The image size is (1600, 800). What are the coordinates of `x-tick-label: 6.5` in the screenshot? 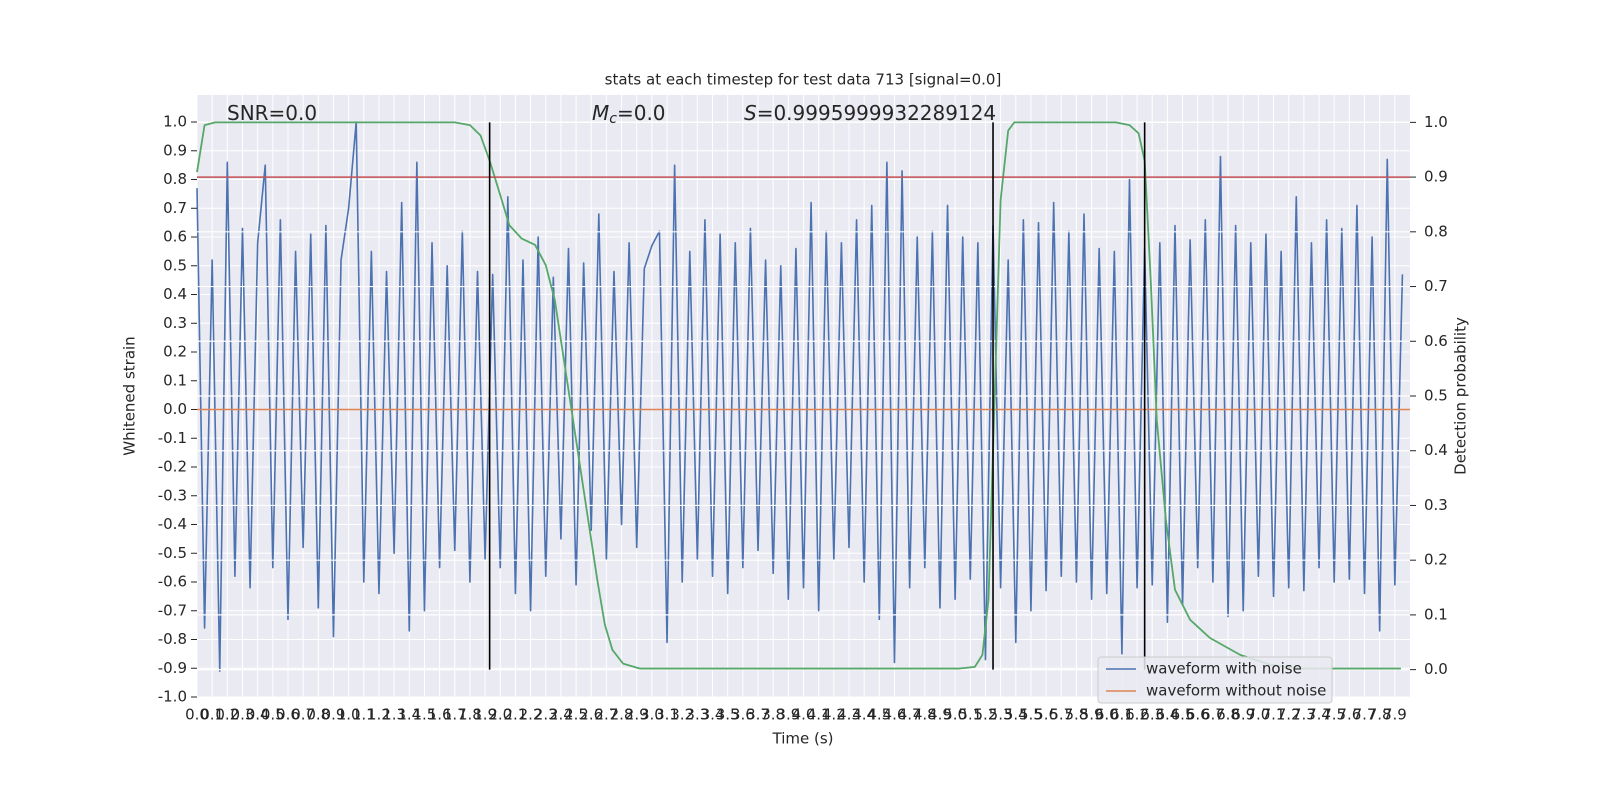 It's located at (1183, 715).